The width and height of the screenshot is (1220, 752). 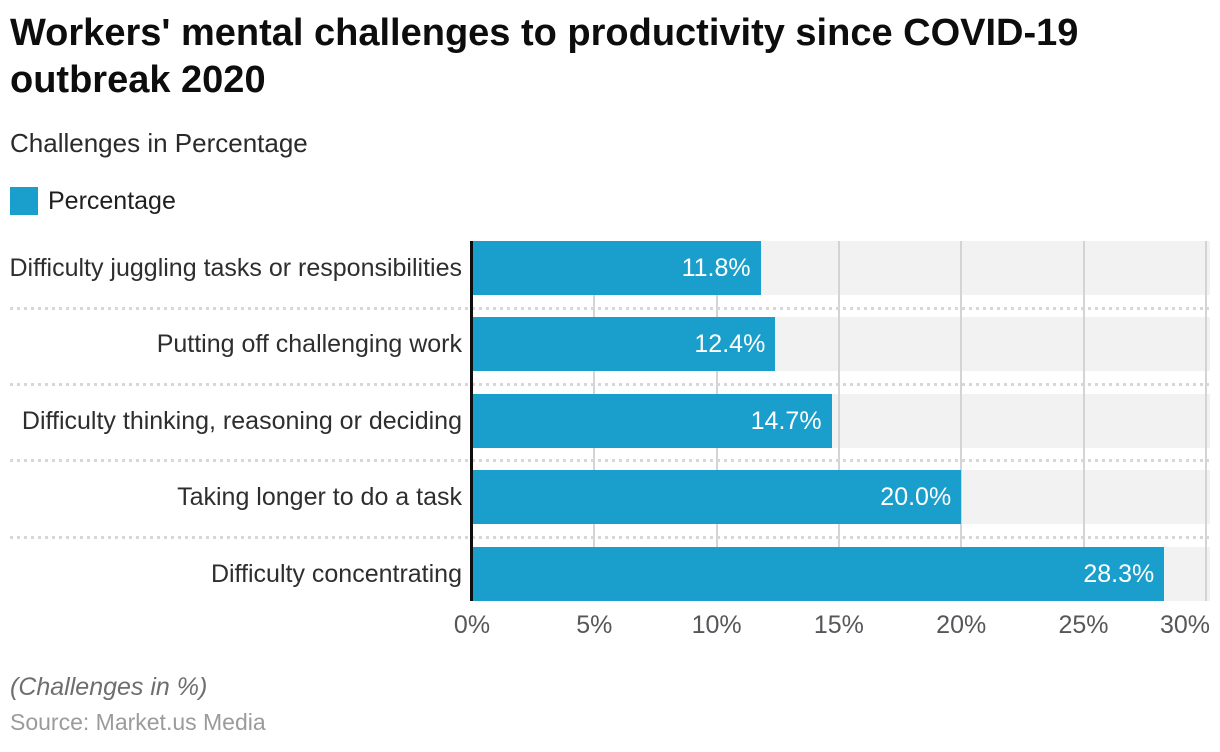 I want to click on bar-value-label: 12.4%, so click(x=730, y=344).